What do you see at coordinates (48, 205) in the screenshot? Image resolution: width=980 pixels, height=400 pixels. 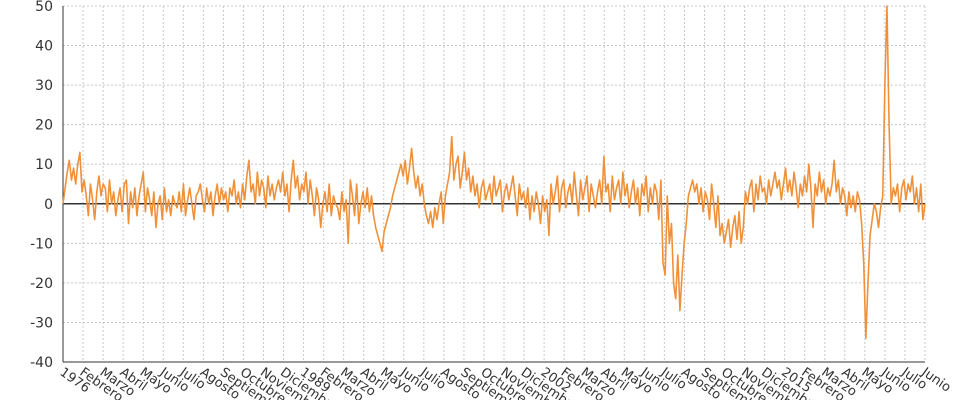 I see `y-tick-label: 0` at bounding box center [48, 205].